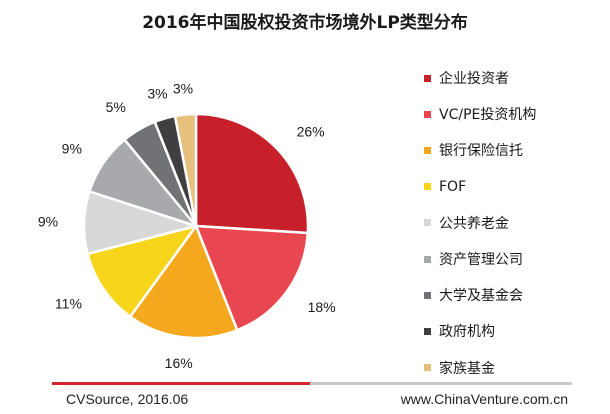  I want to click on legend-label: 家族基金, so click(467, 368).